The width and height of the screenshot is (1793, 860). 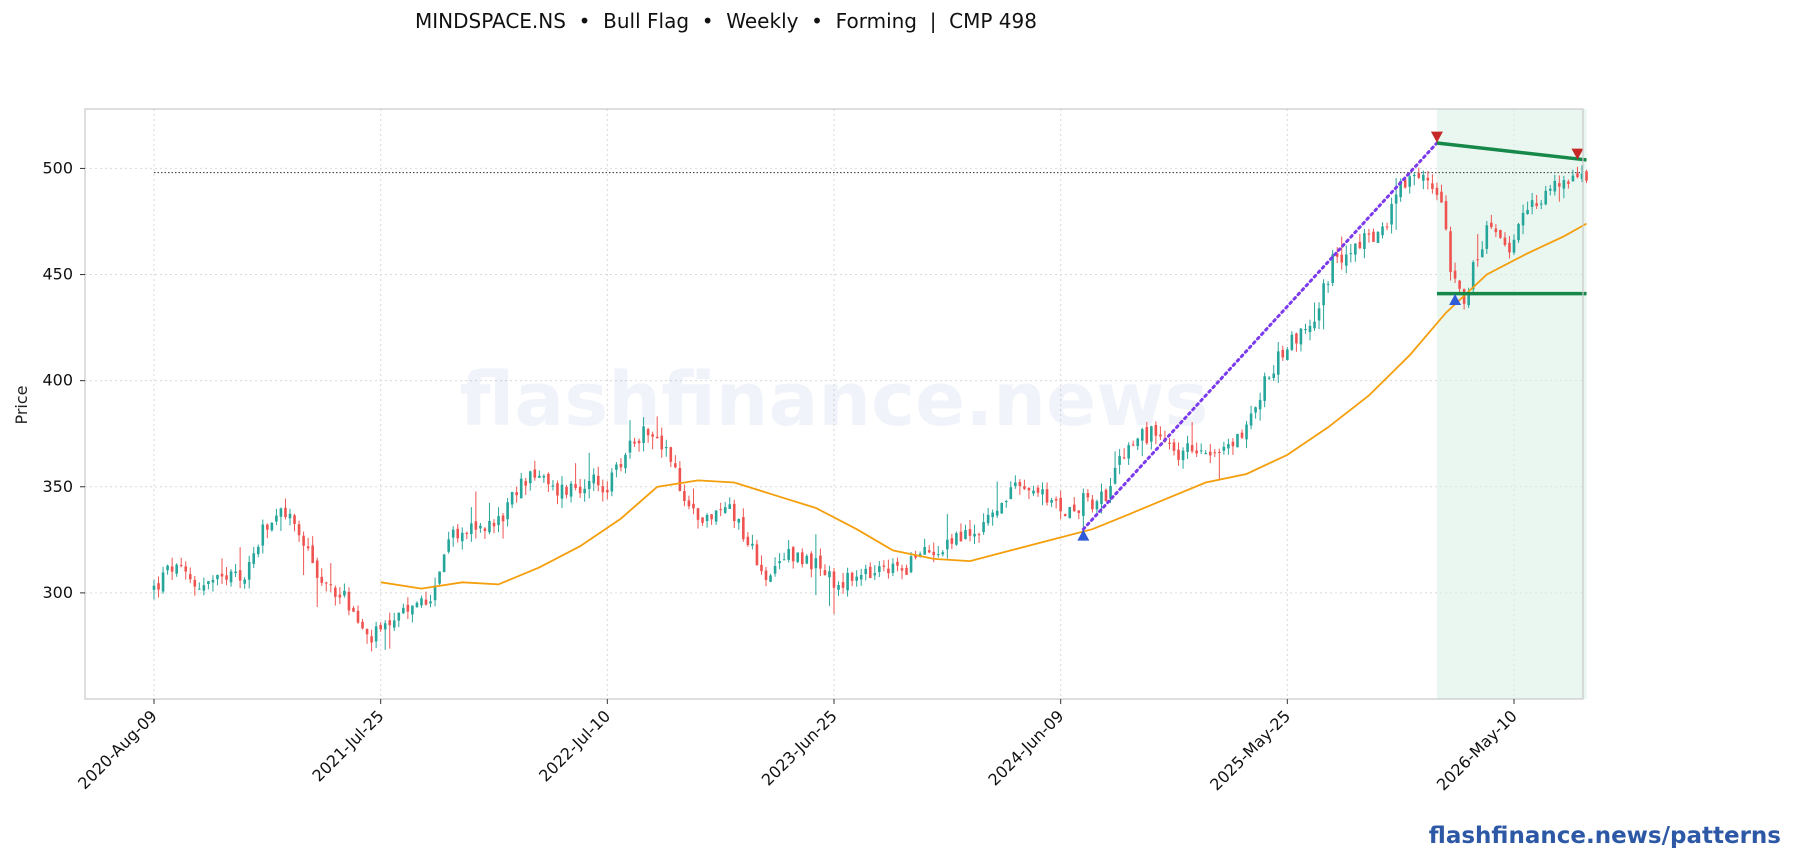 I want to click on flag-pole-line, so click(x=1260, y=336).